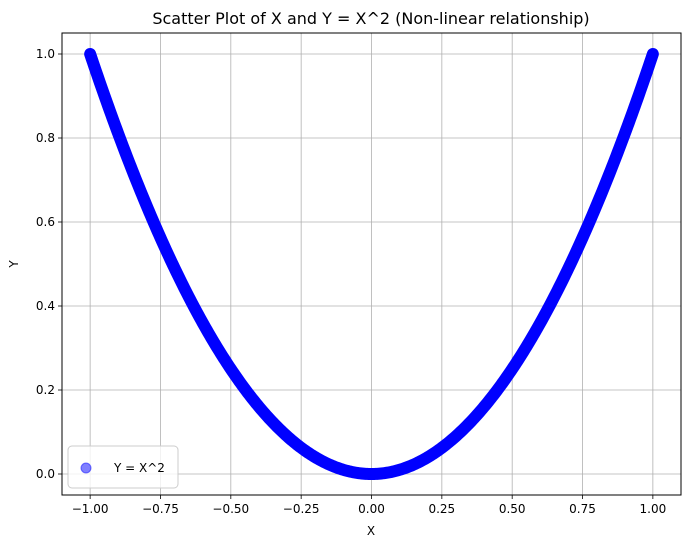  What do you see at coordinates (441, 509) in the screenshot?
I see `x-tick-label: 0.25` at bounding box center [441, 509].